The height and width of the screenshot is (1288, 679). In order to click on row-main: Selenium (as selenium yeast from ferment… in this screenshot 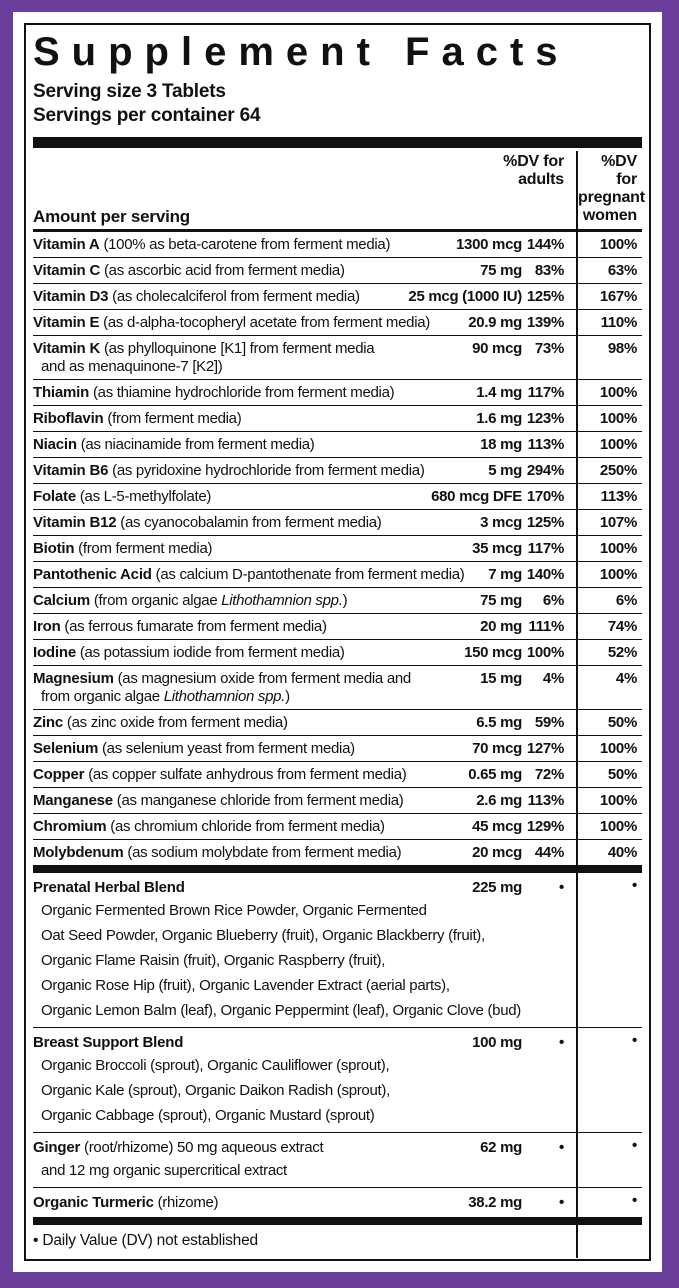, I will do `click(304, 748)`.